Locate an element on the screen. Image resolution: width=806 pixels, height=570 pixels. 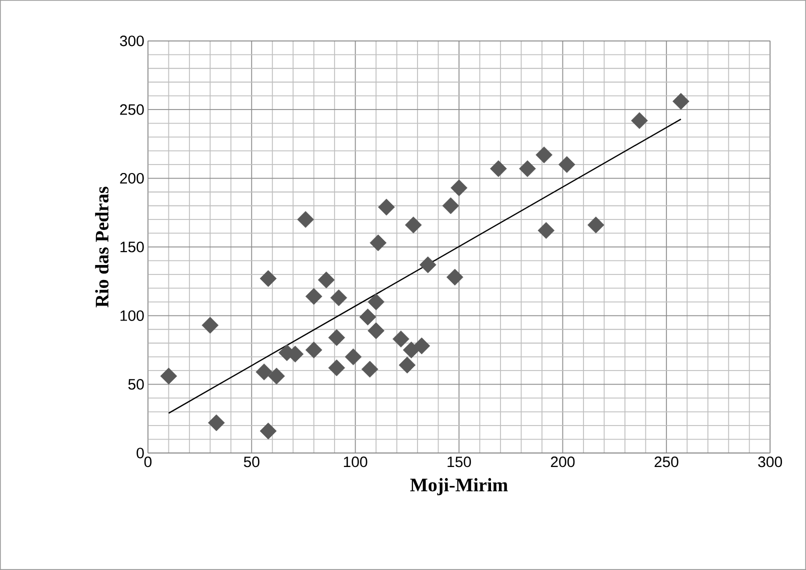
x-tick-label: 50 is located at coordinates (252, 462).